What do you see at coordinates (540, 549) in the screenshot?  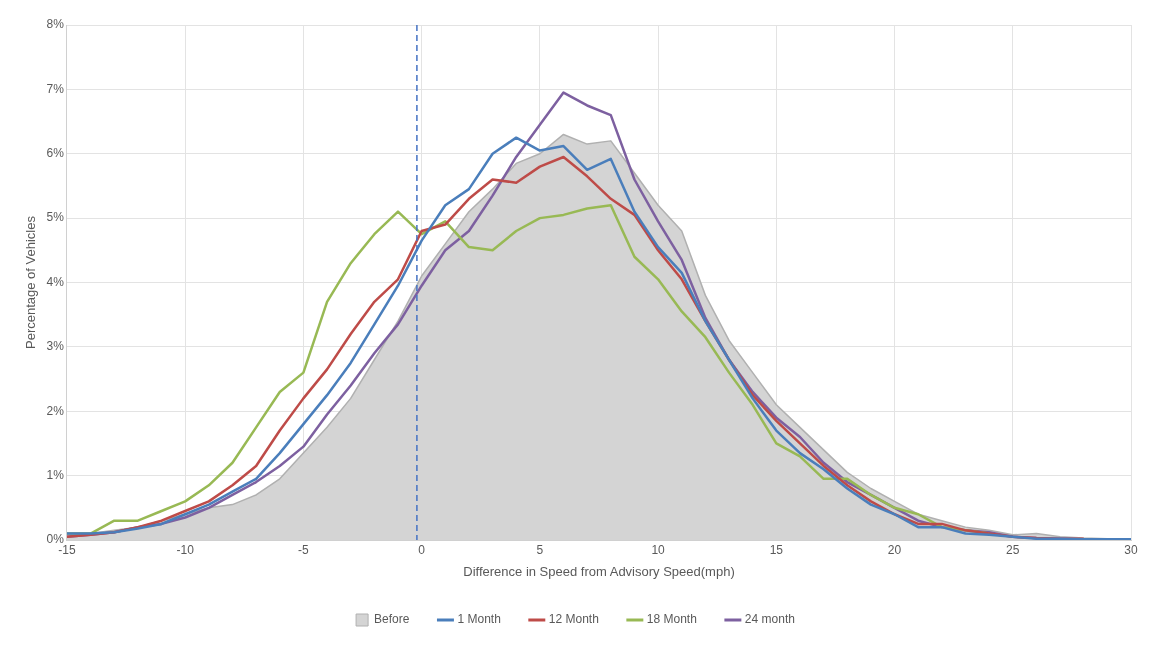 I see `x-tick-label: 5` at bounding box center [540, 549].